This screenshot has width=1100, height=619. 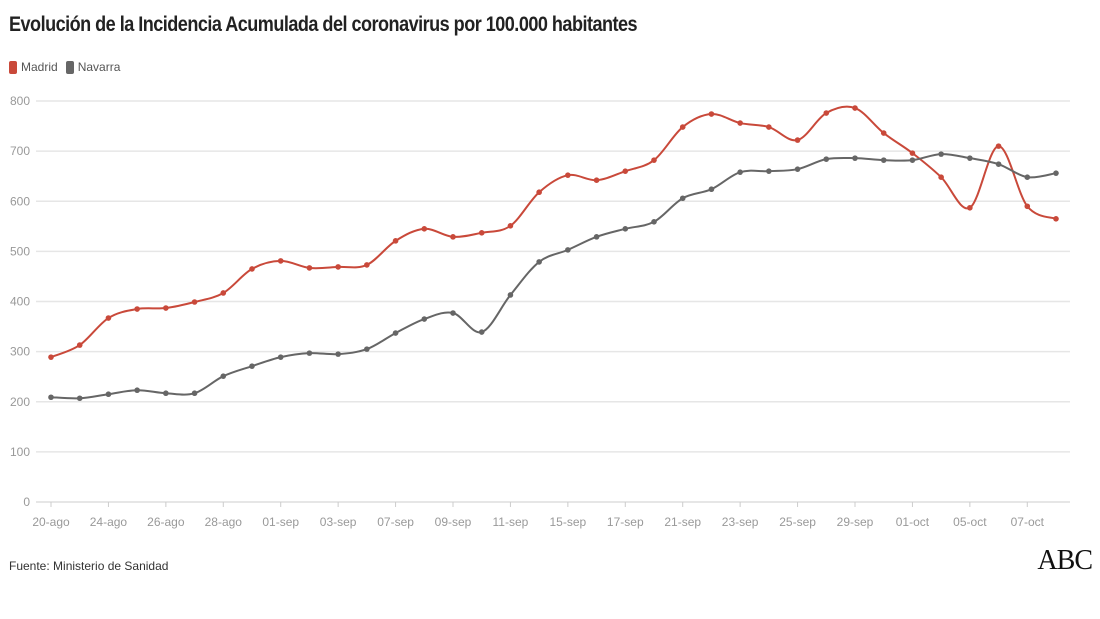 What do you see at coordinates (913, 522) in the screenshot?
I see `x-tick-label: 01-oct` at bounding box center [913, 522].